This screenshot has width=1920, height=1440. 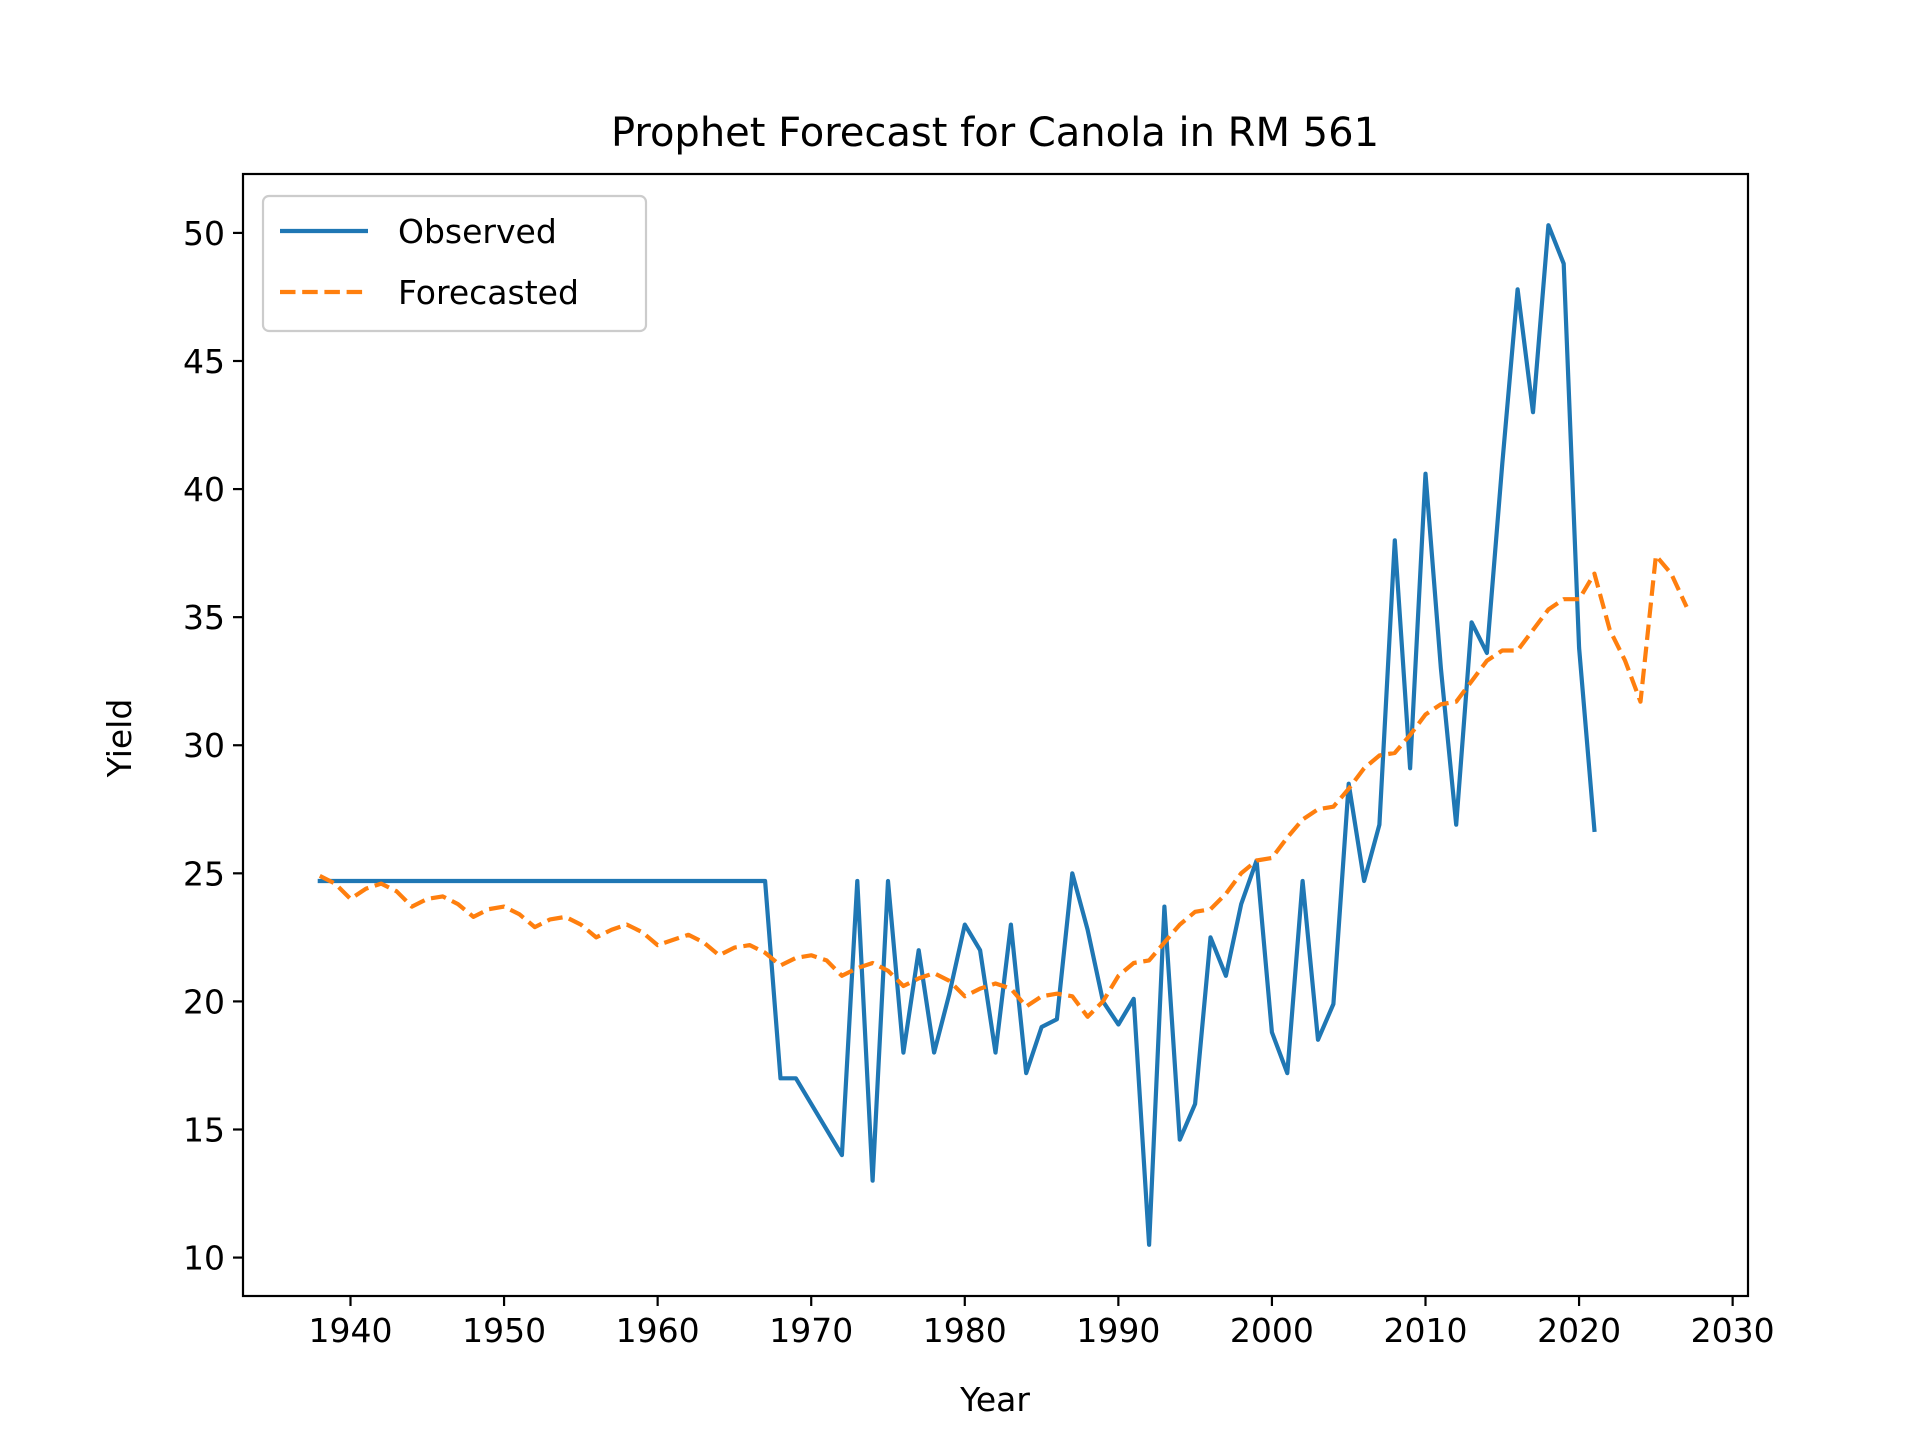 I want to click on x-tick-label: 2020, so click(x=1579, y=1330).